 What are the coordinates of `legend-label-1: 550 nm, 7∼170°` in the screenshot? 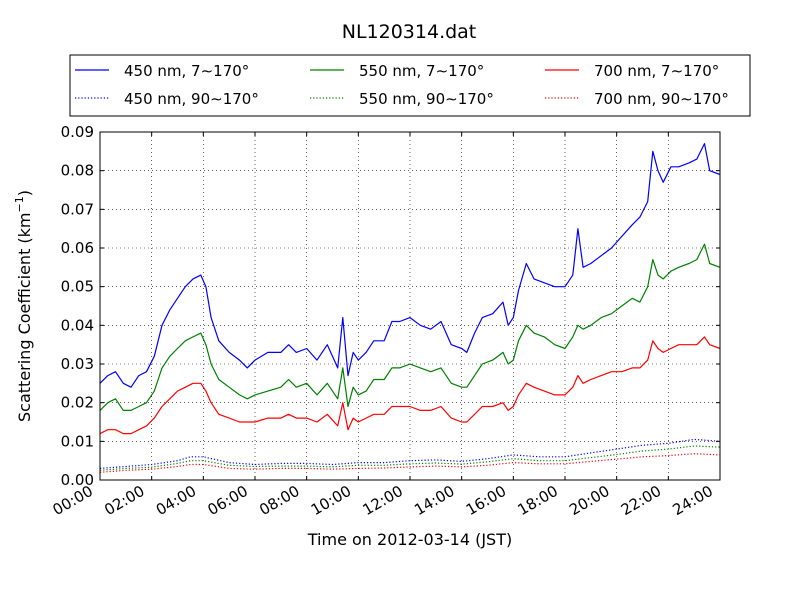 It's located at (421, 71).